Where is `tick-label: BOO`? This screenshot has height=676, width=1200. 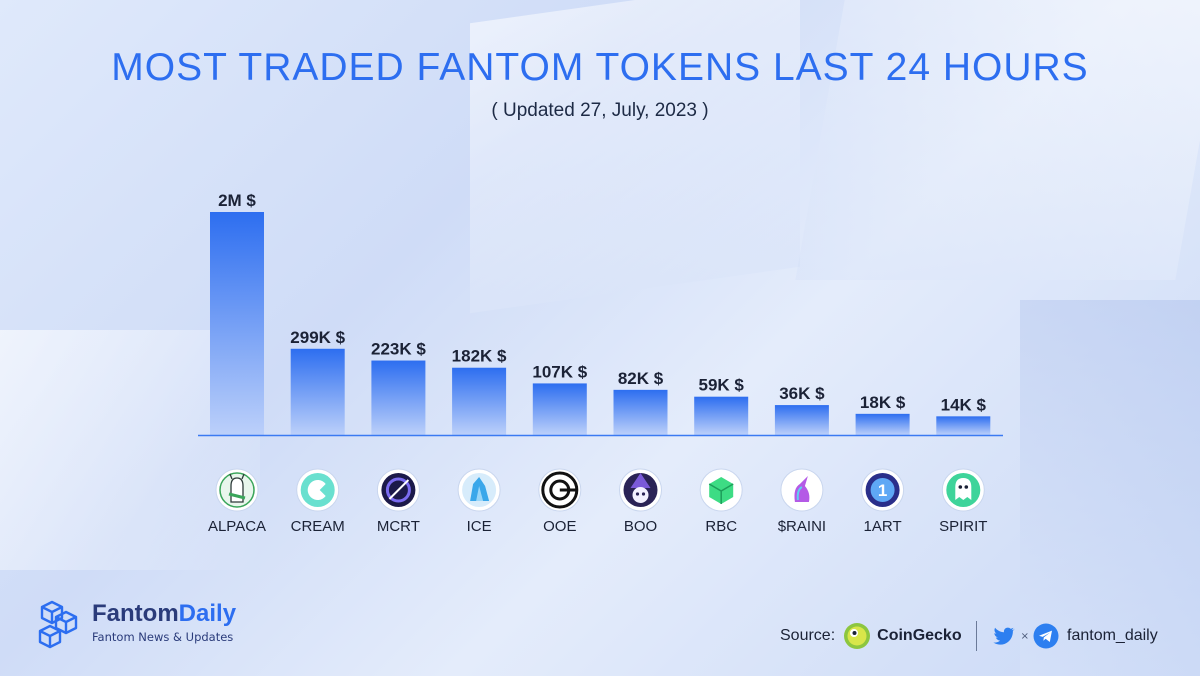
tick-label: BOO is located at coordinates (640, 526).